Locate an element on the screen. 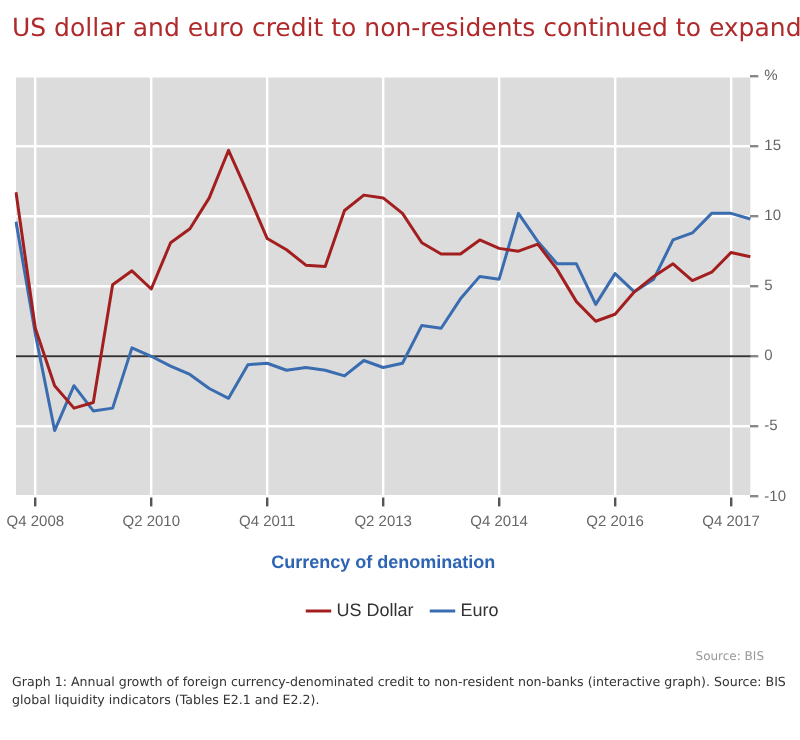 The image size is (800, 740). chart-title: US dollar and euro credit to non-residents continued to expand is located at coordinates (406, 27).